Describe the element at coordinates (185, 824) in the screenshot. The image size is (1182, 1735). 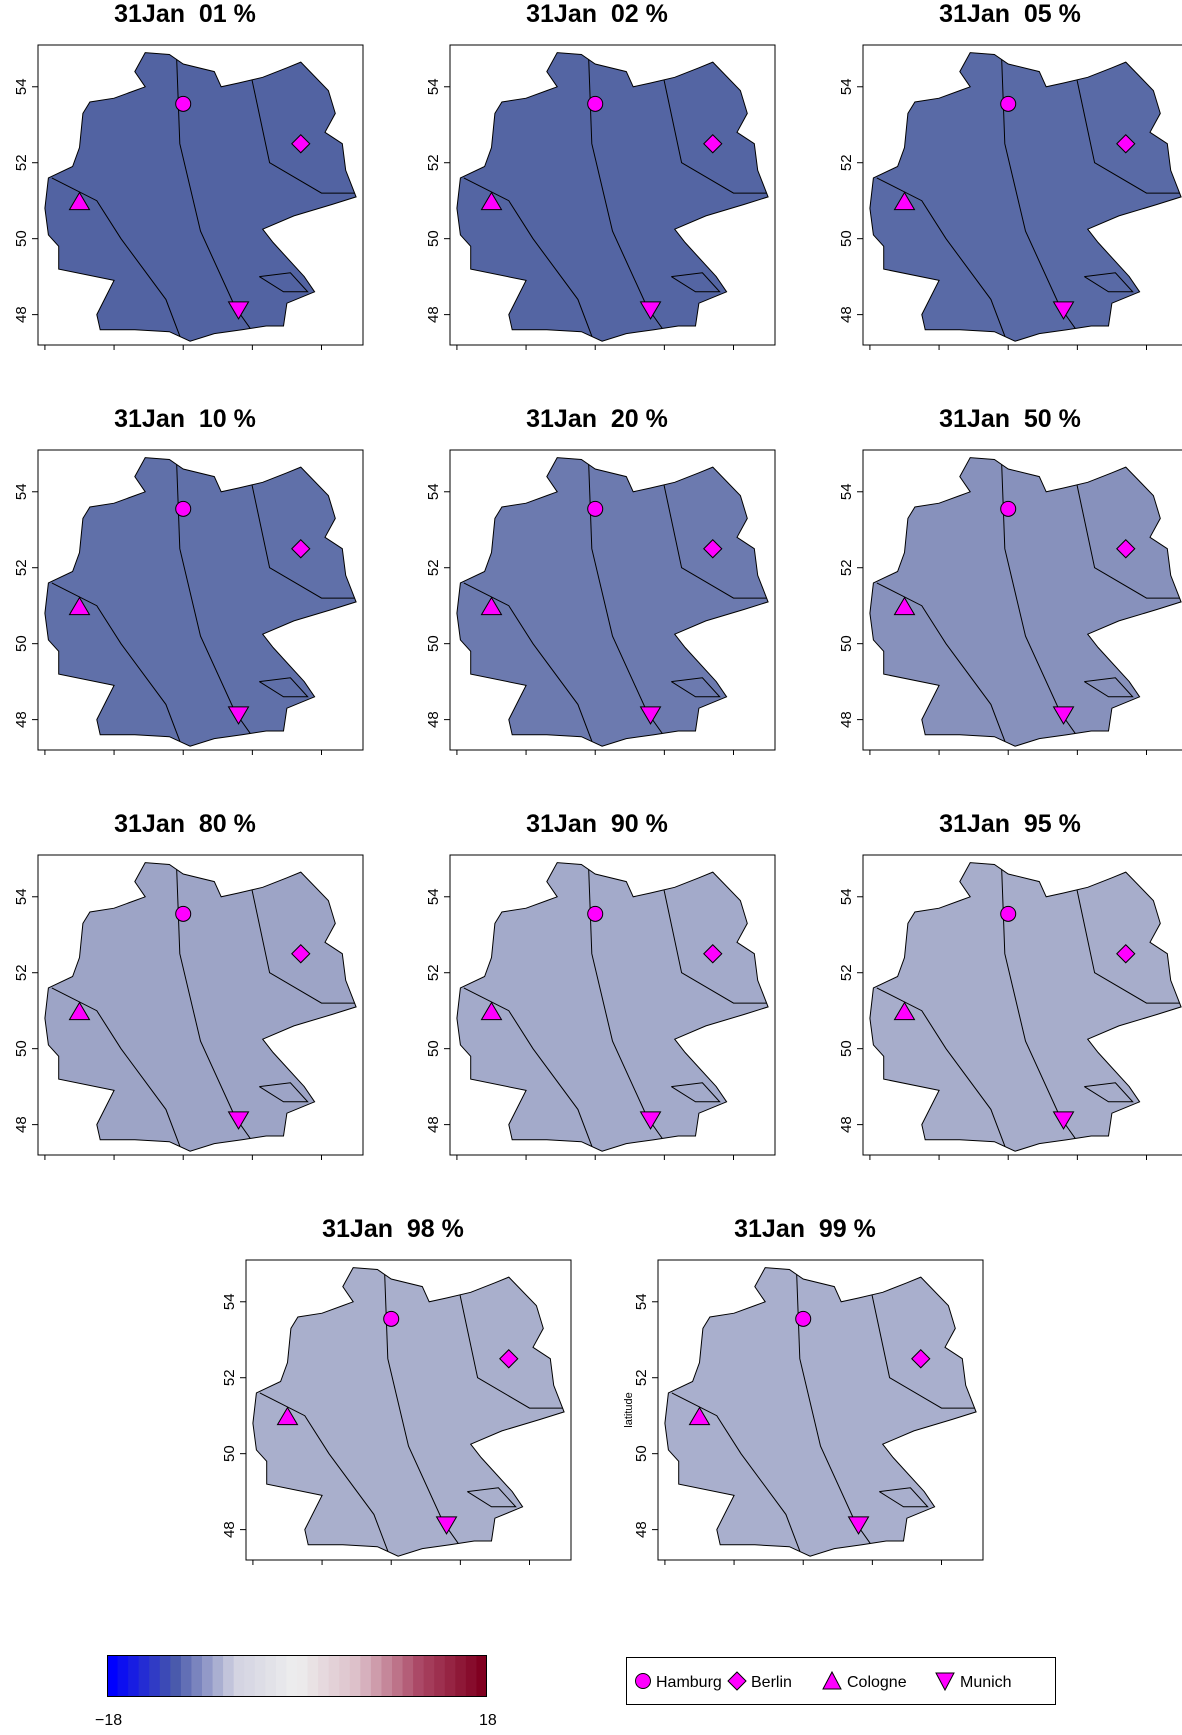
I see `panel-title: 31Jan 80 %` at that location.